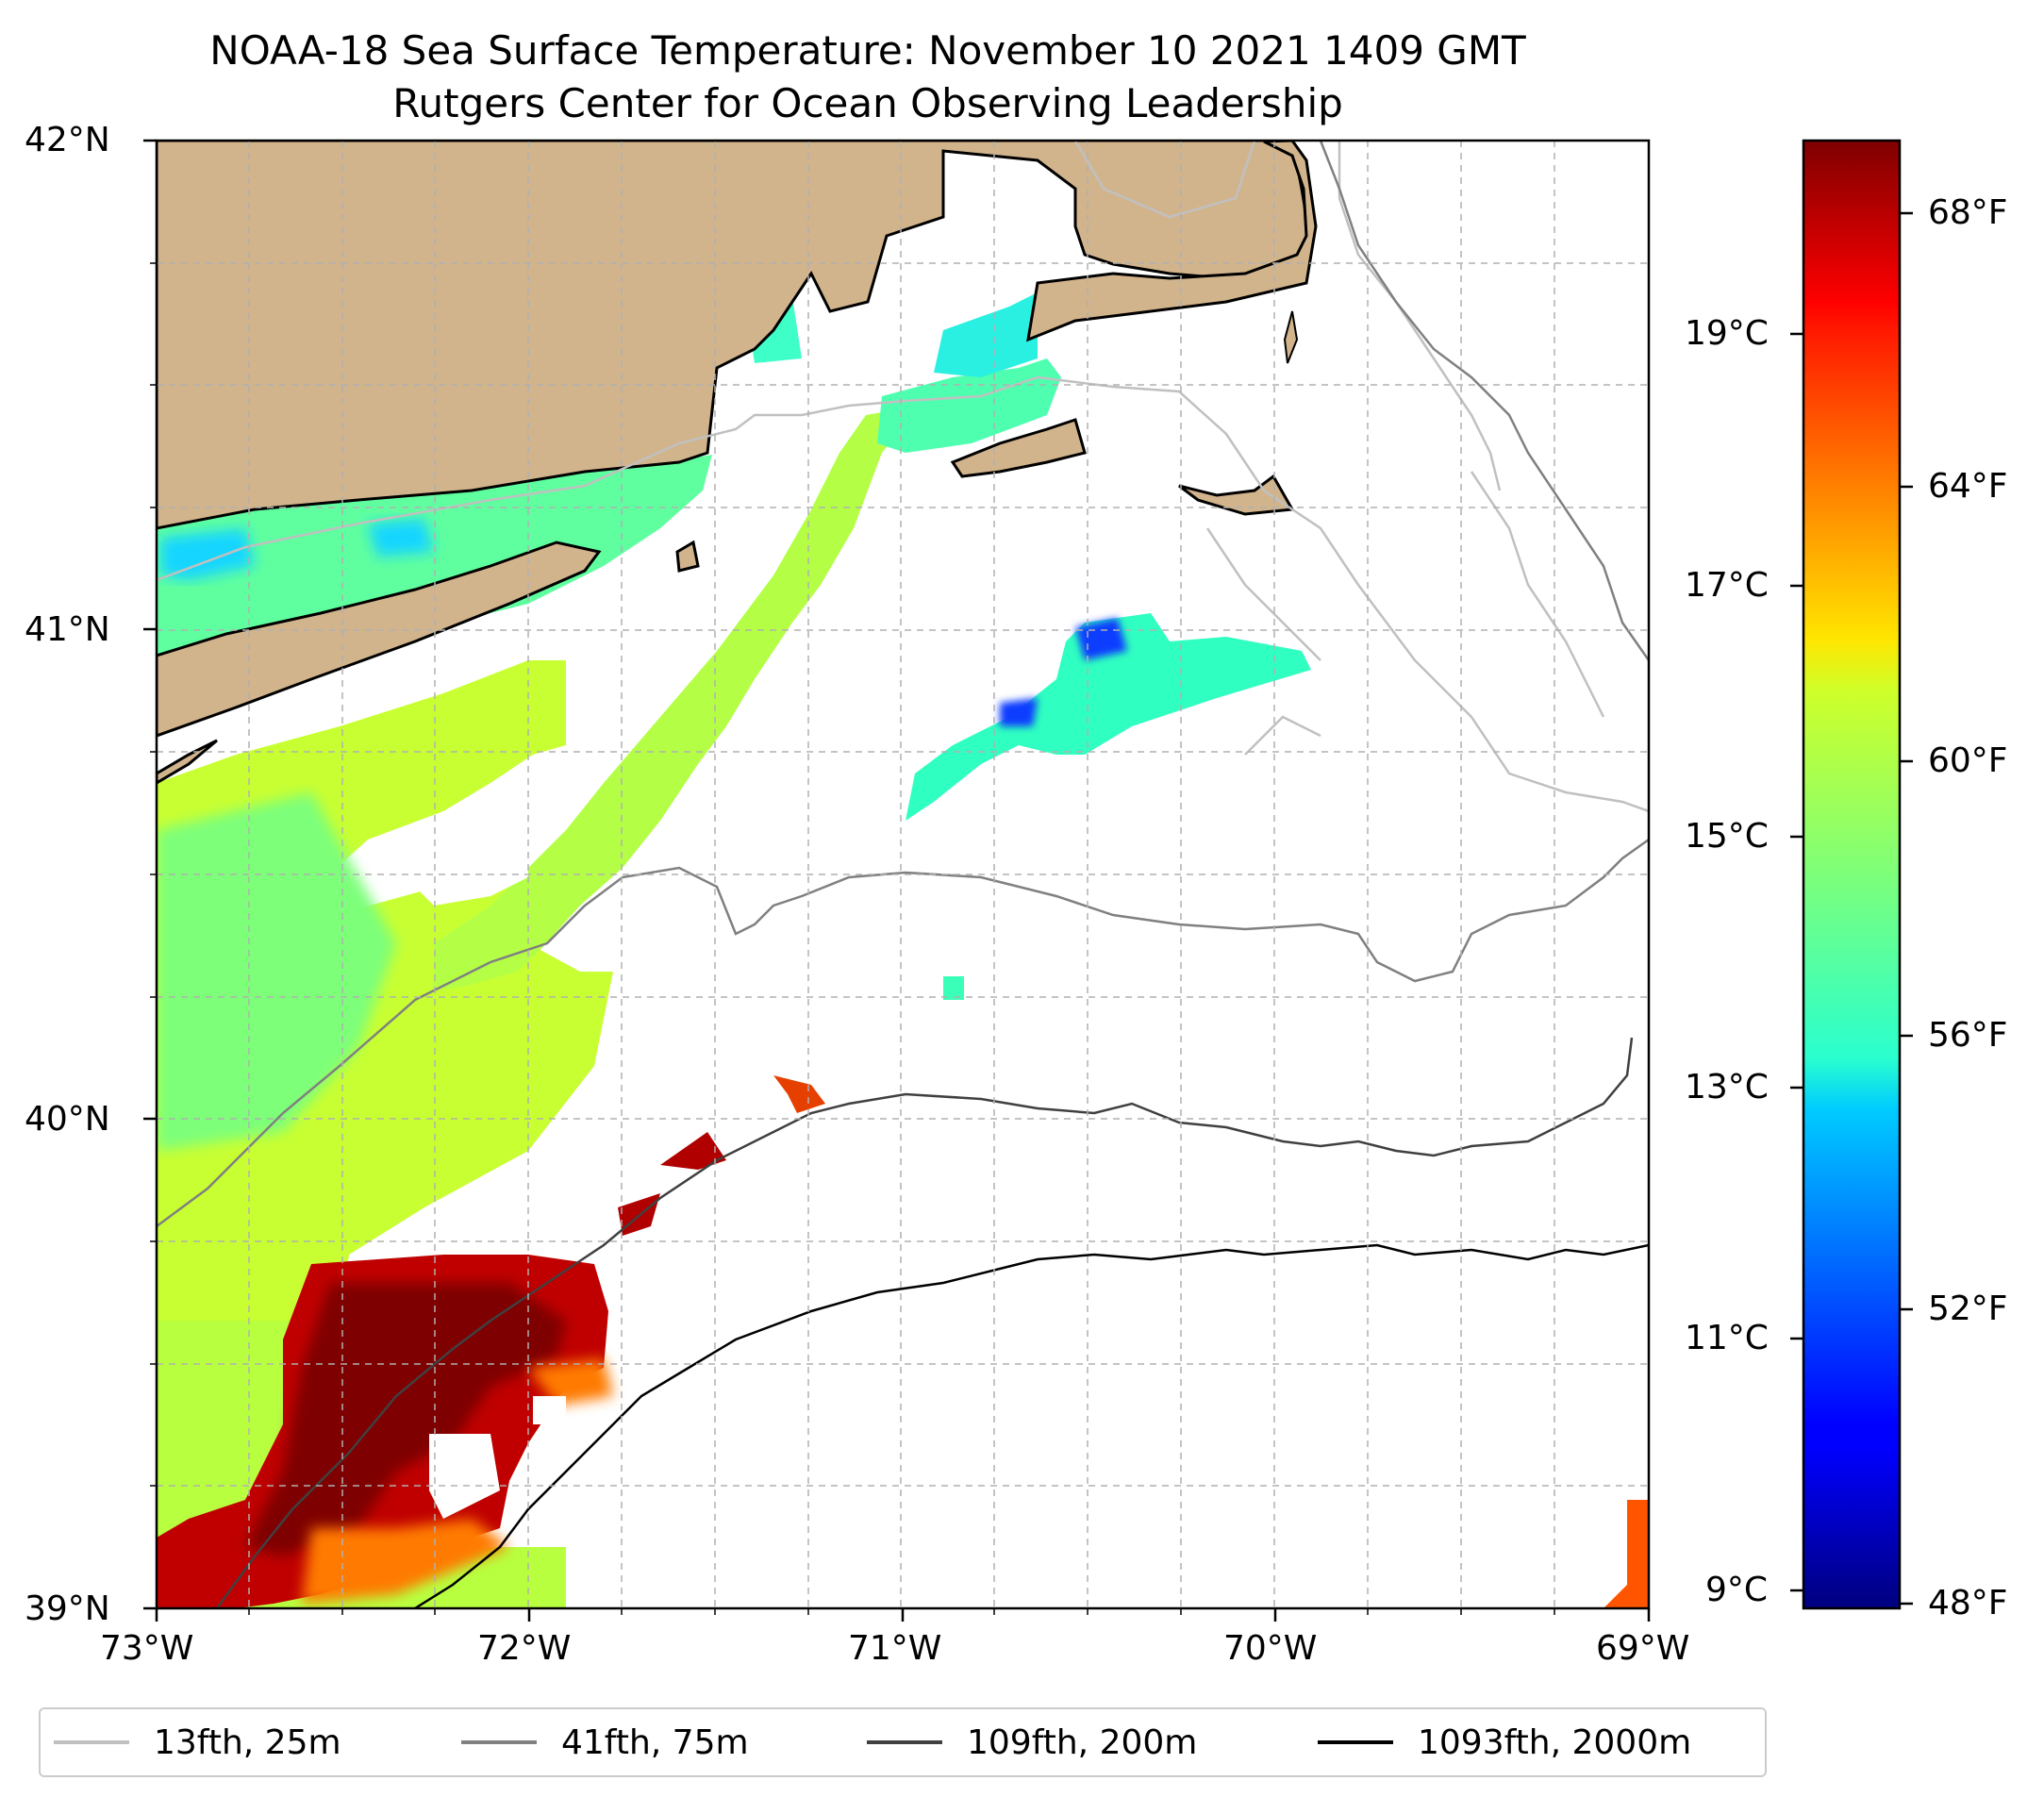 The width and height of the screenshot is (2044, 1797). What do you see at coordinates (1727, 1338) in the screenshot?
I see `colorbar-c-tick-label: 11°C` at bounding box center [1727, 1338].